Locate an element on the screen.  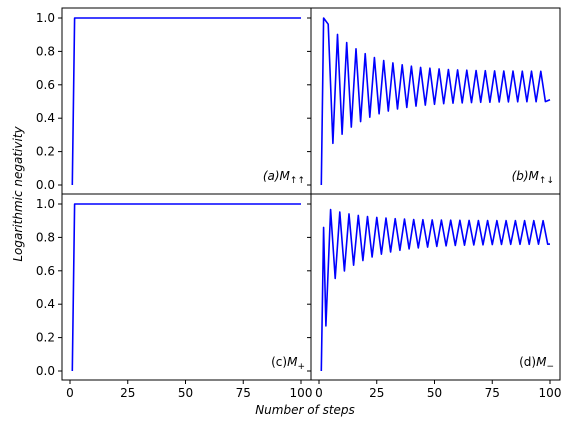
panel-label-a: (a)M↑↑ is located at coordinates (284, 177).